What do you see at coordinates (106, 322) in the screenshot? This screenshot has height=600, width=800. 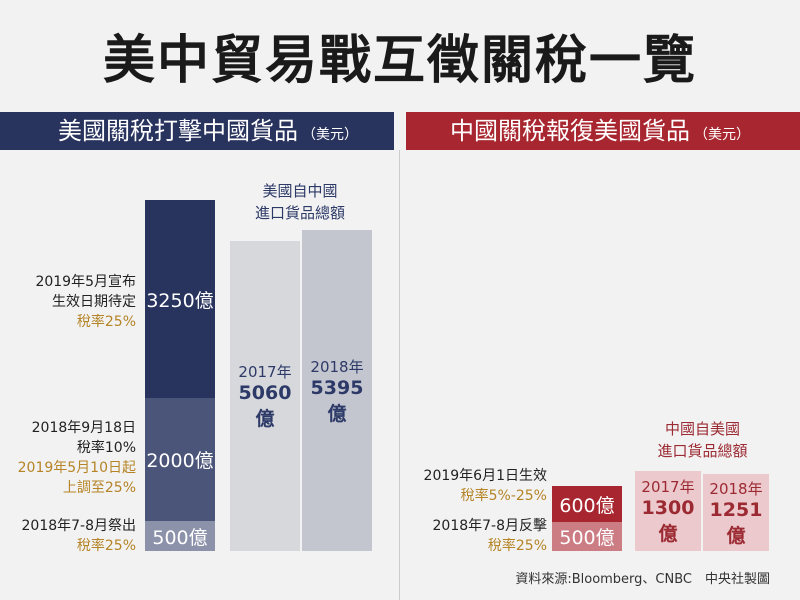 I see `us-3250-rate: 稅率25%` at bounding box center [106, 322].